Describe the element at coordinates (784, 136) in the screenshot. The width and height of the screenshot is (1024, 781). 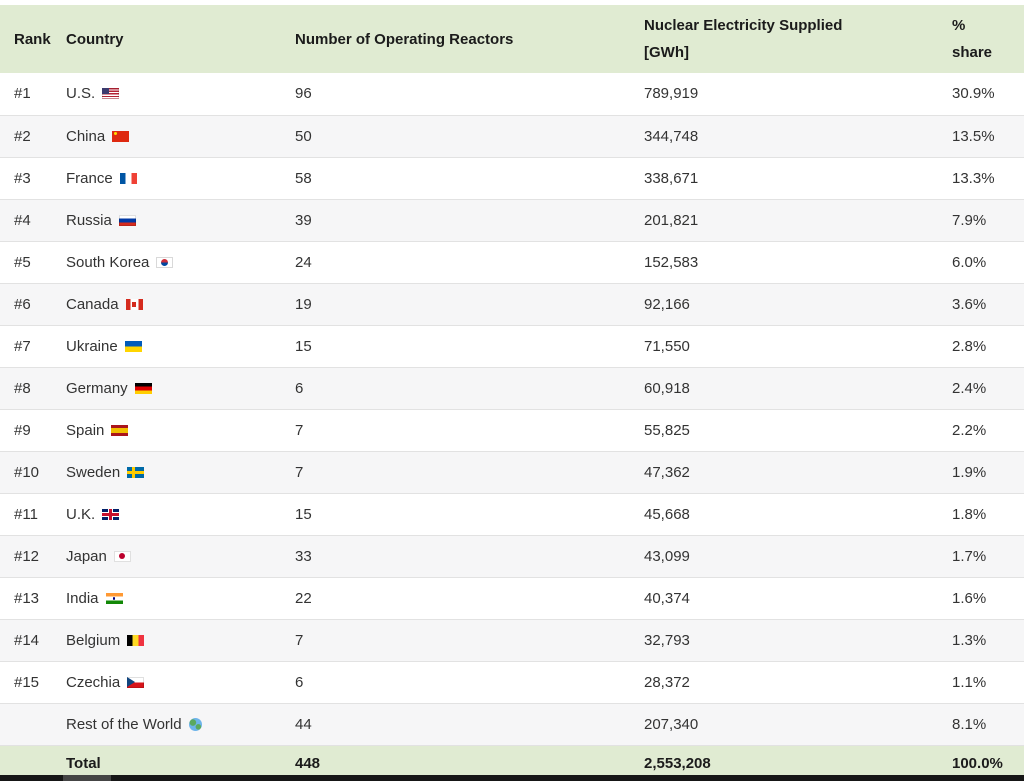
I see `gwh-cell: 344,748` at that location.